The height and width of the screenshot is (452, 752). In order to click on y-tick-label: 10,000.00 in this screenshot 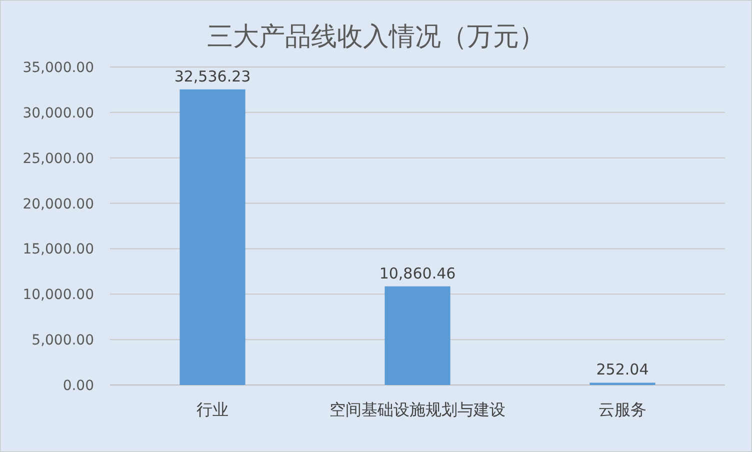, I will do `click(58, 295)`.